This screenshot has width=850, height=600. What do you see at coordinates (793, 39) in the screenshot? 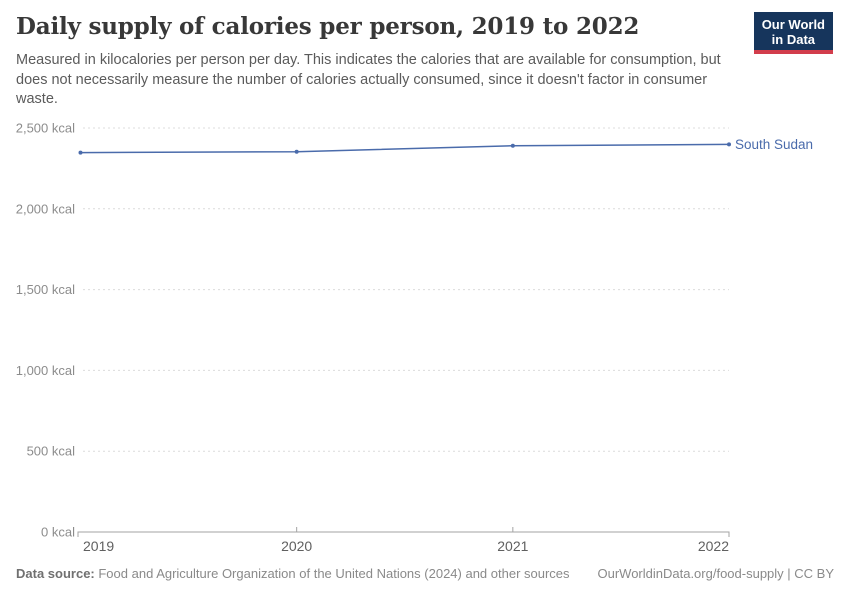
I see `logo-line2: in Data` at bounding box center [793, 39].